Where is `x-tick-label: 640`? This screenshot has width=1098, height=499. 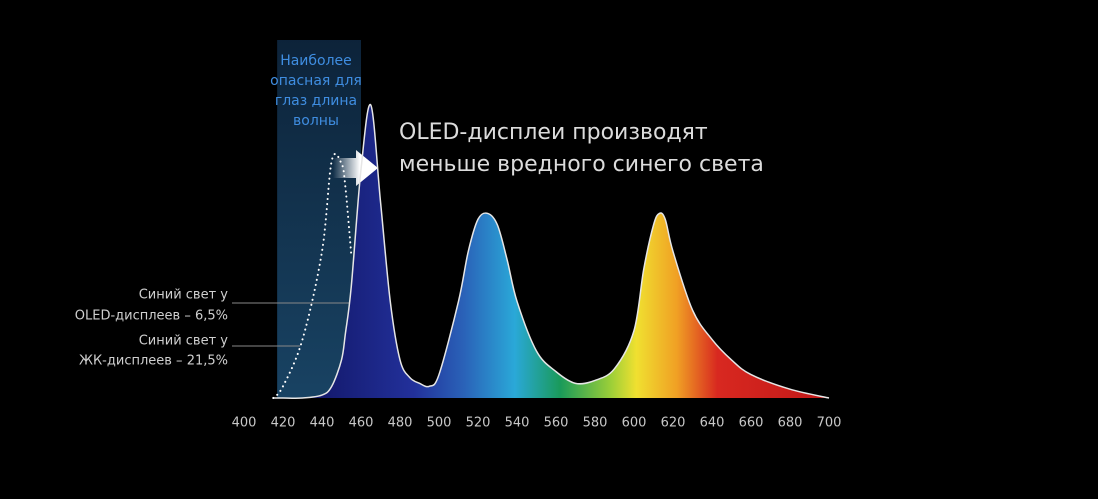
x-tick-label: 640 is located at coordinates (712, 423).